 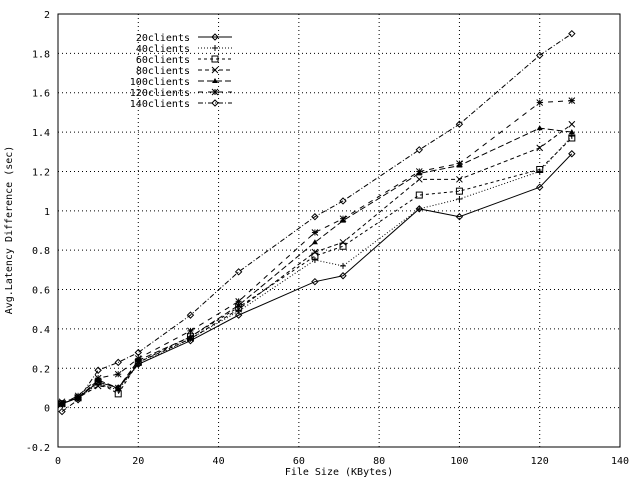 What do you see at coordinates (160, 82) in the screenshot?
I see `legend-label: 100clients` at bounding box center [160, 82].